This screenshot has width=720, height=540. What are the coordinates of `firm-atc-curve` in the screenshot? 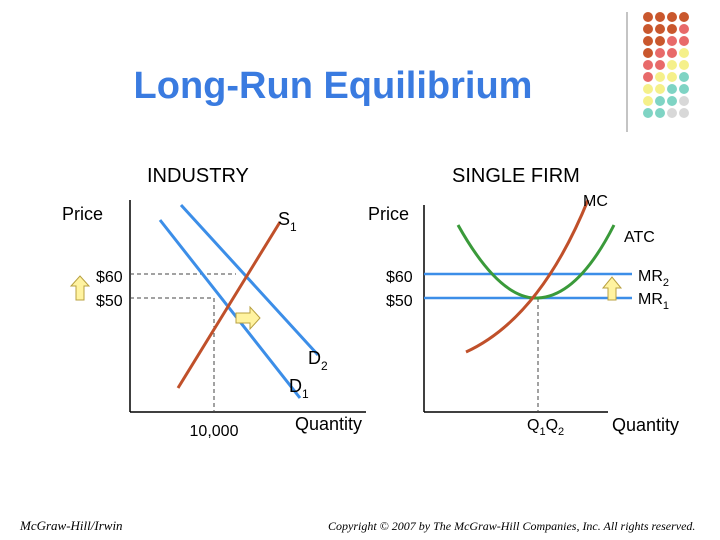 It's located at (536, 262).